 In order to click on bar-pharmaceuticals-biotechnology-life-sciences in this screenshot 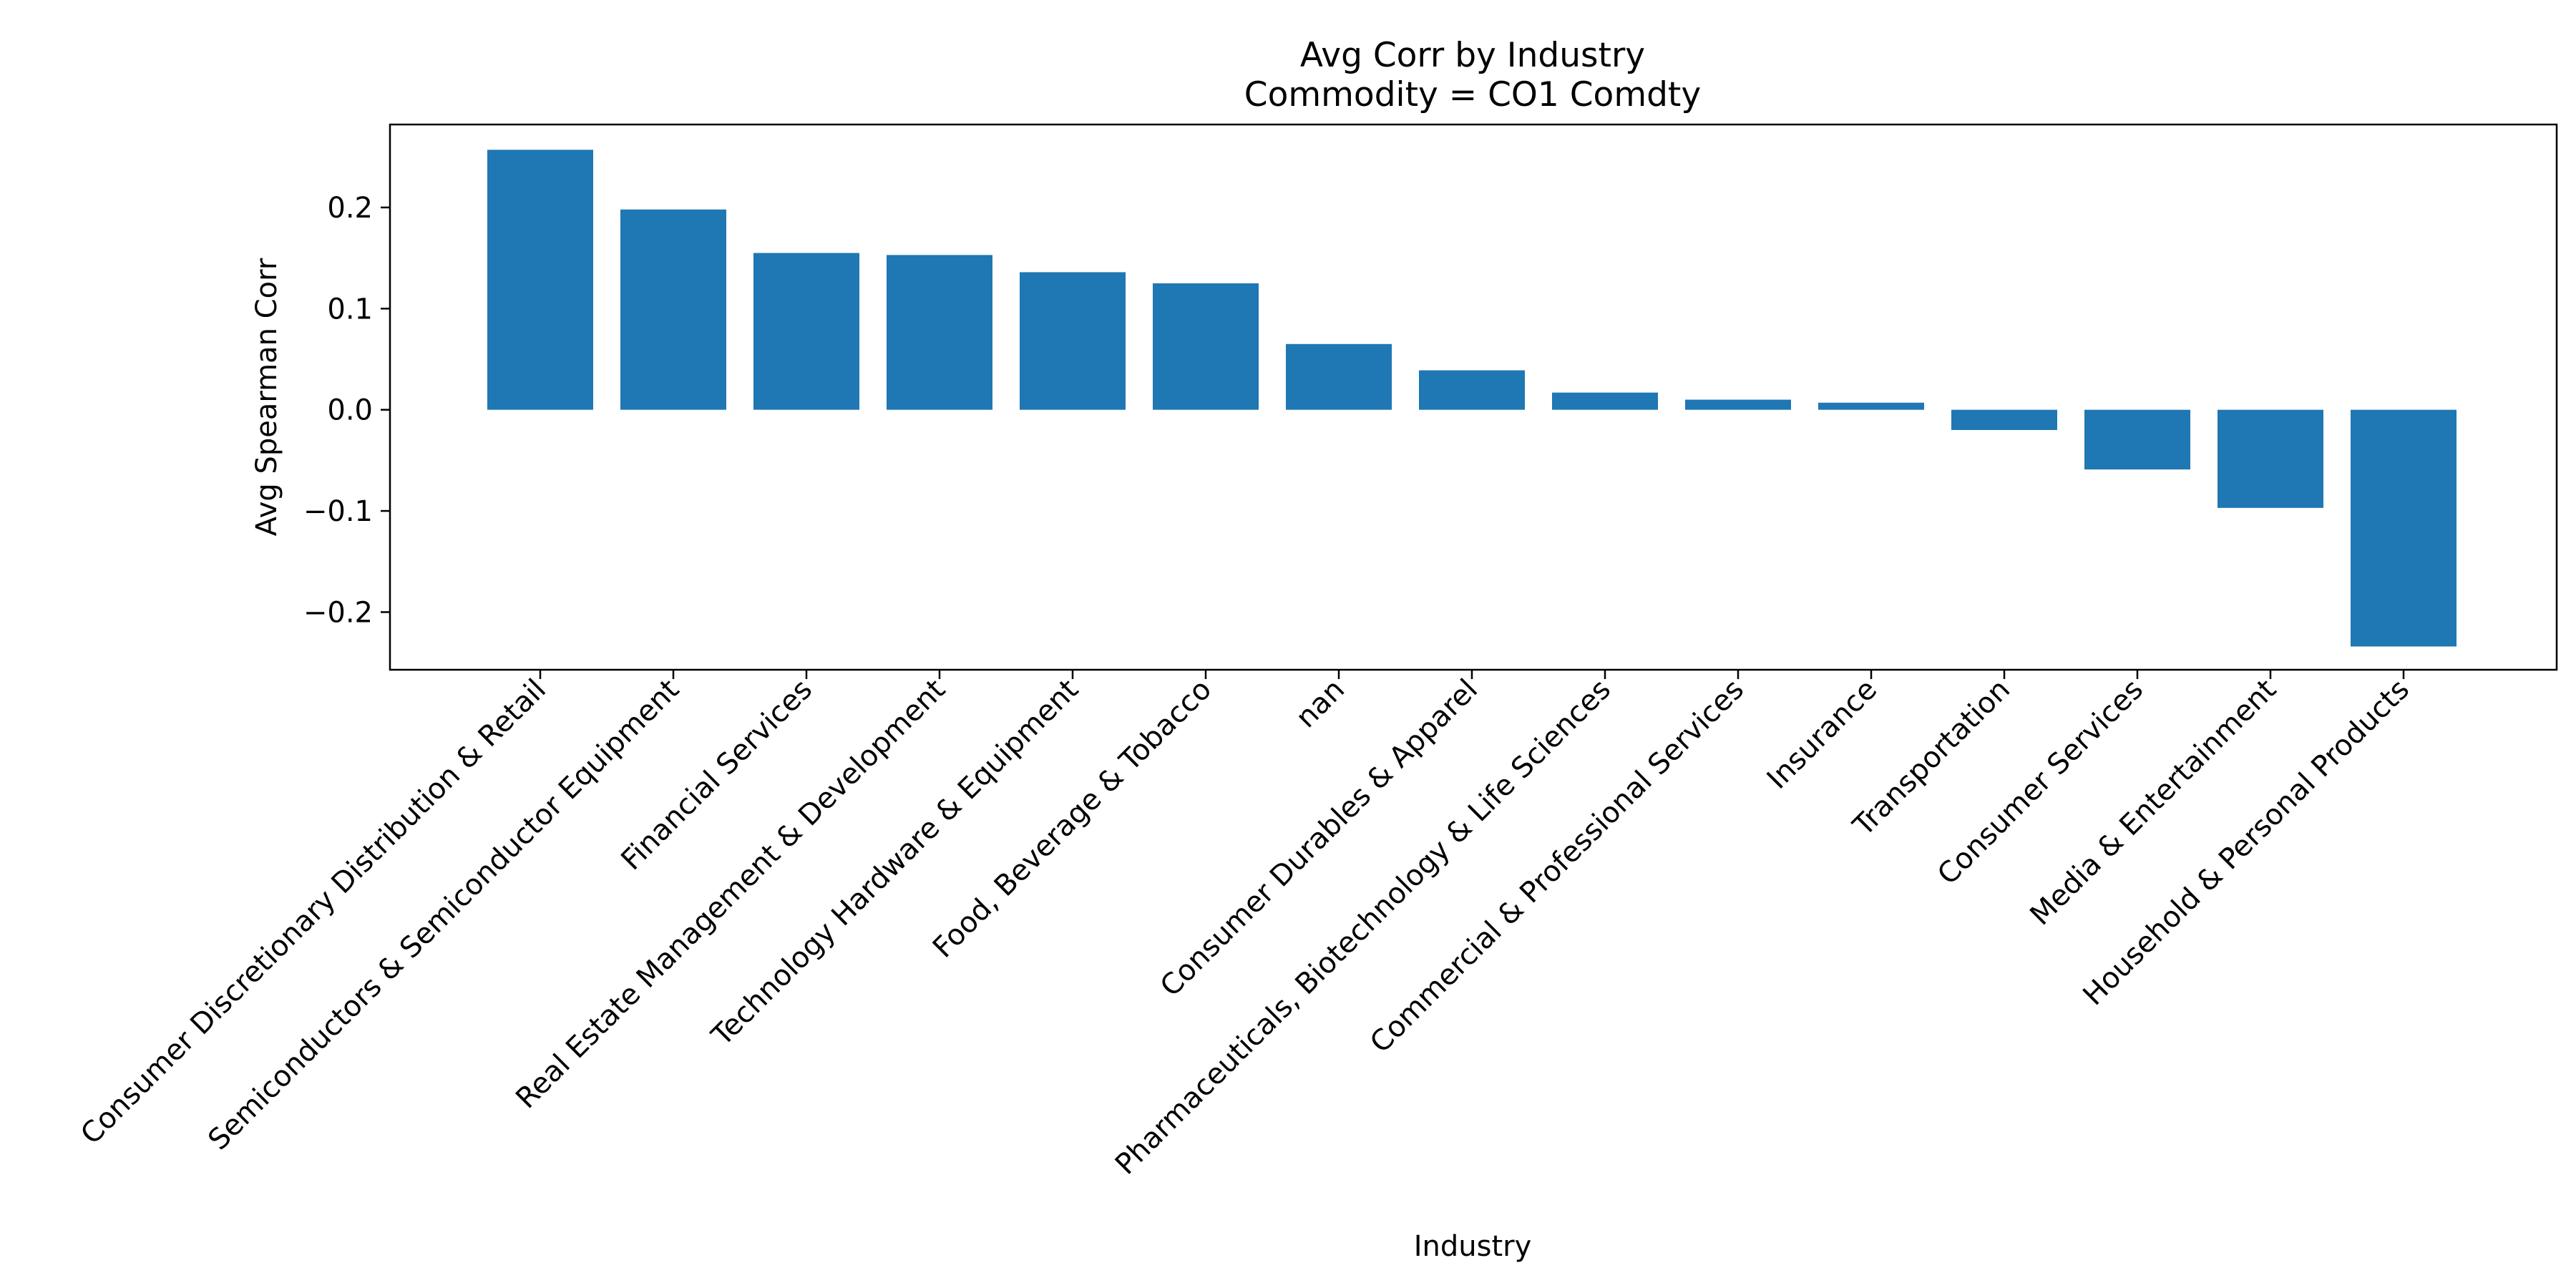, I will do `click(1605, 401)`.